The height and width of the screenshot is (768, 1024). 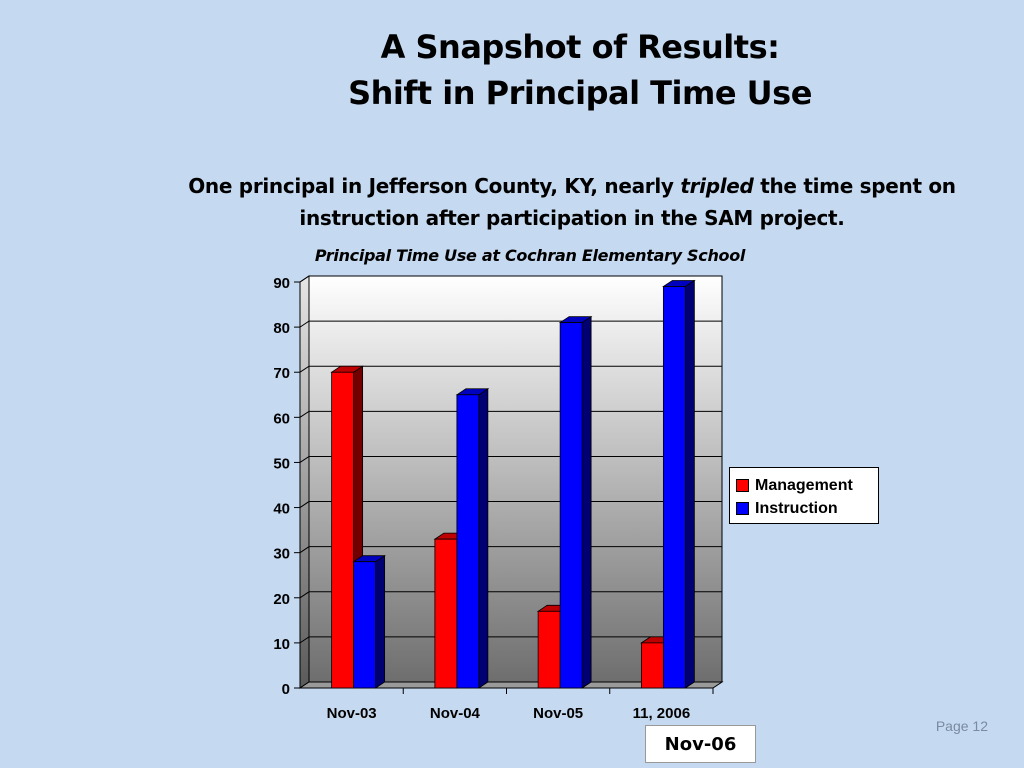 What do you see at coordinates (717, 186) in the screenshot?
I see `subtitle-emphasis: tripled` at bounding box center [717, 186].